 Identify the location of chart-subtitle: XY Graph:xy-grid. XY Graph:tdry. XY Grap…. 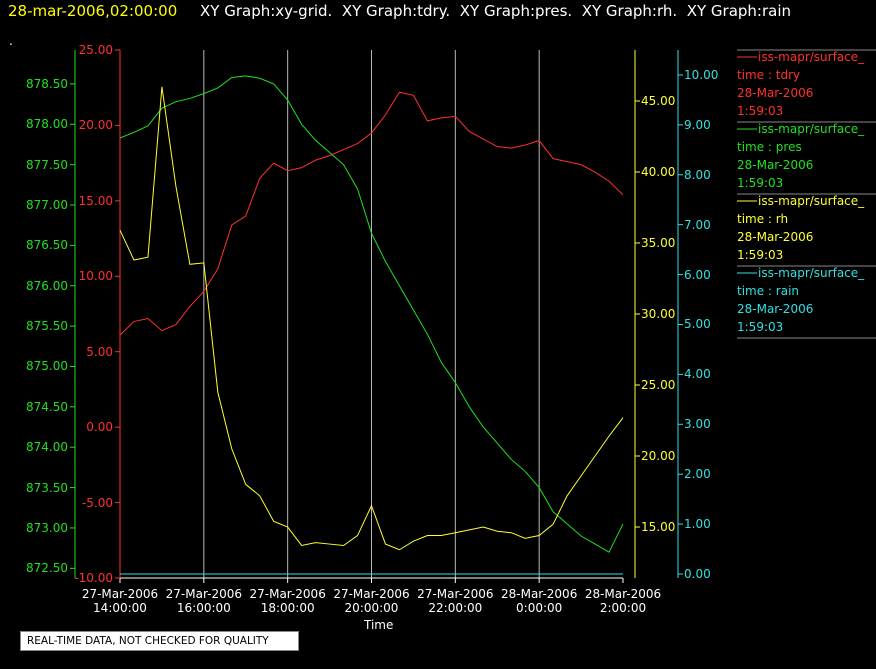
(496, 11).